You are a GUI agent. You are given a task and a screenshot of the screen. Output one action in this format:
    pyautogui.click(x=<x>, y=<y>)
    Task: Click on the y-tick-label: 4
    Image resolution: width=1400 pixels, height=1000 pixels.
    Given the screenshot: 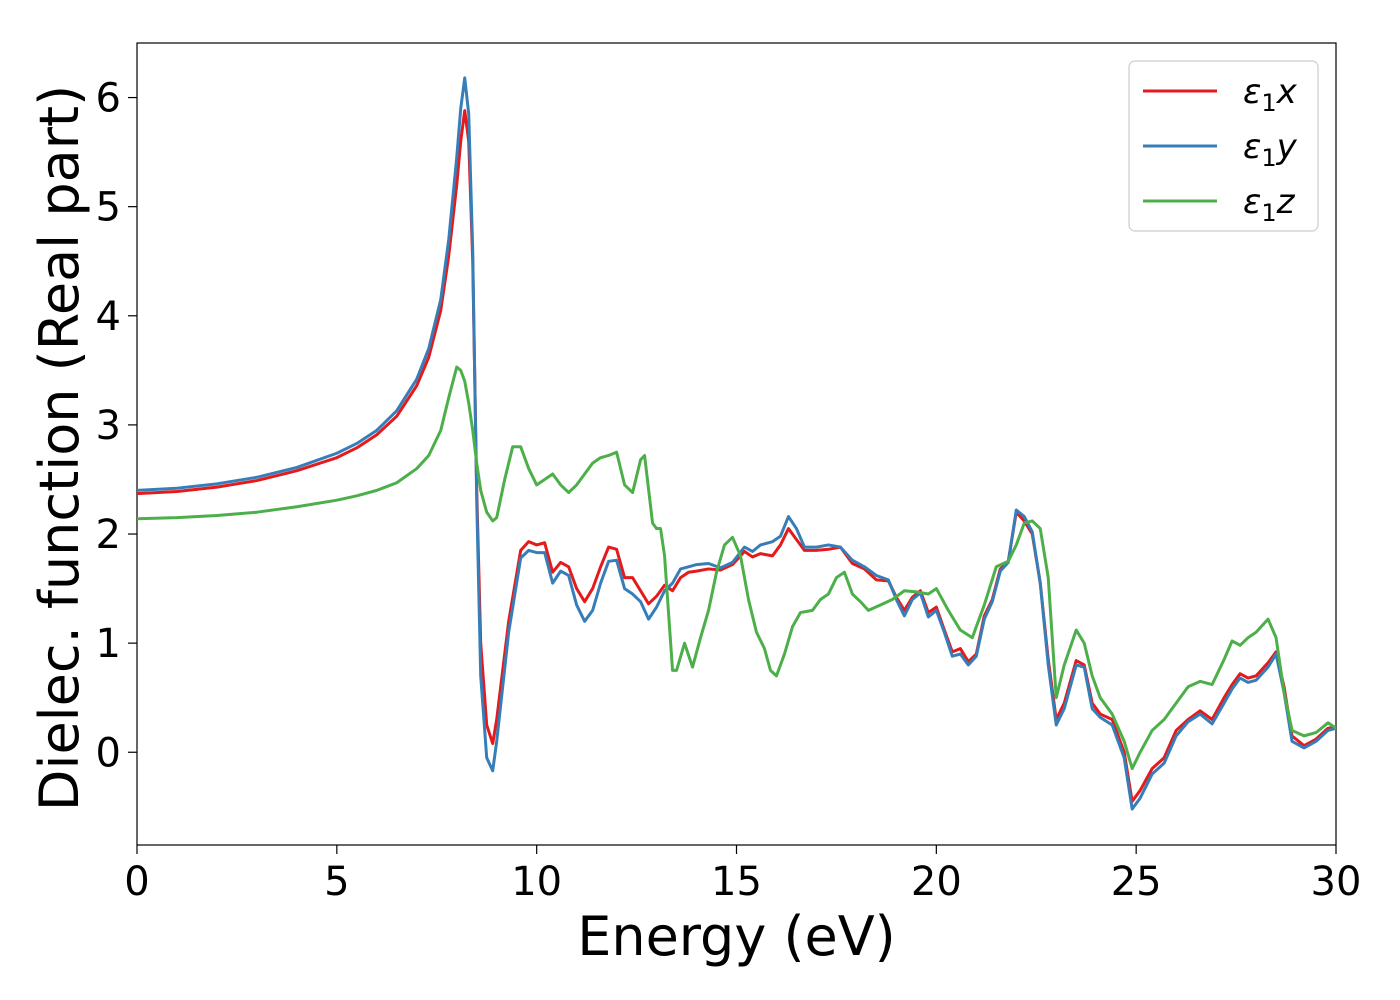 What is the action you would take?
    pyautogui.click(x=108, y=317)
    